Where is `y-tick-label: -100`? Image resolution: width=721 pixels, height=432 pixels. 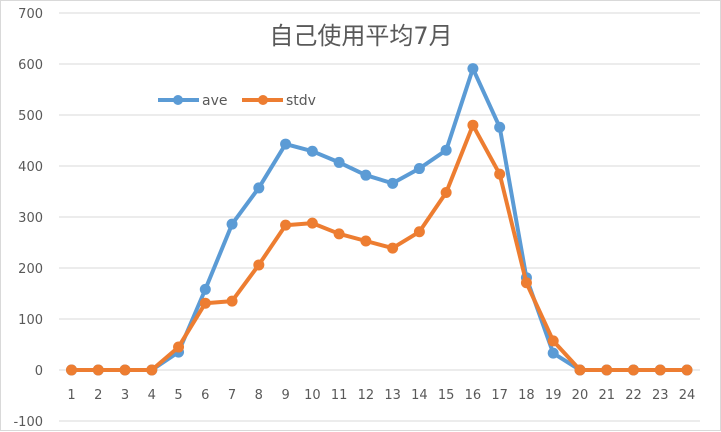 y-tick-label: -100 is located at coordinates (28, 422).